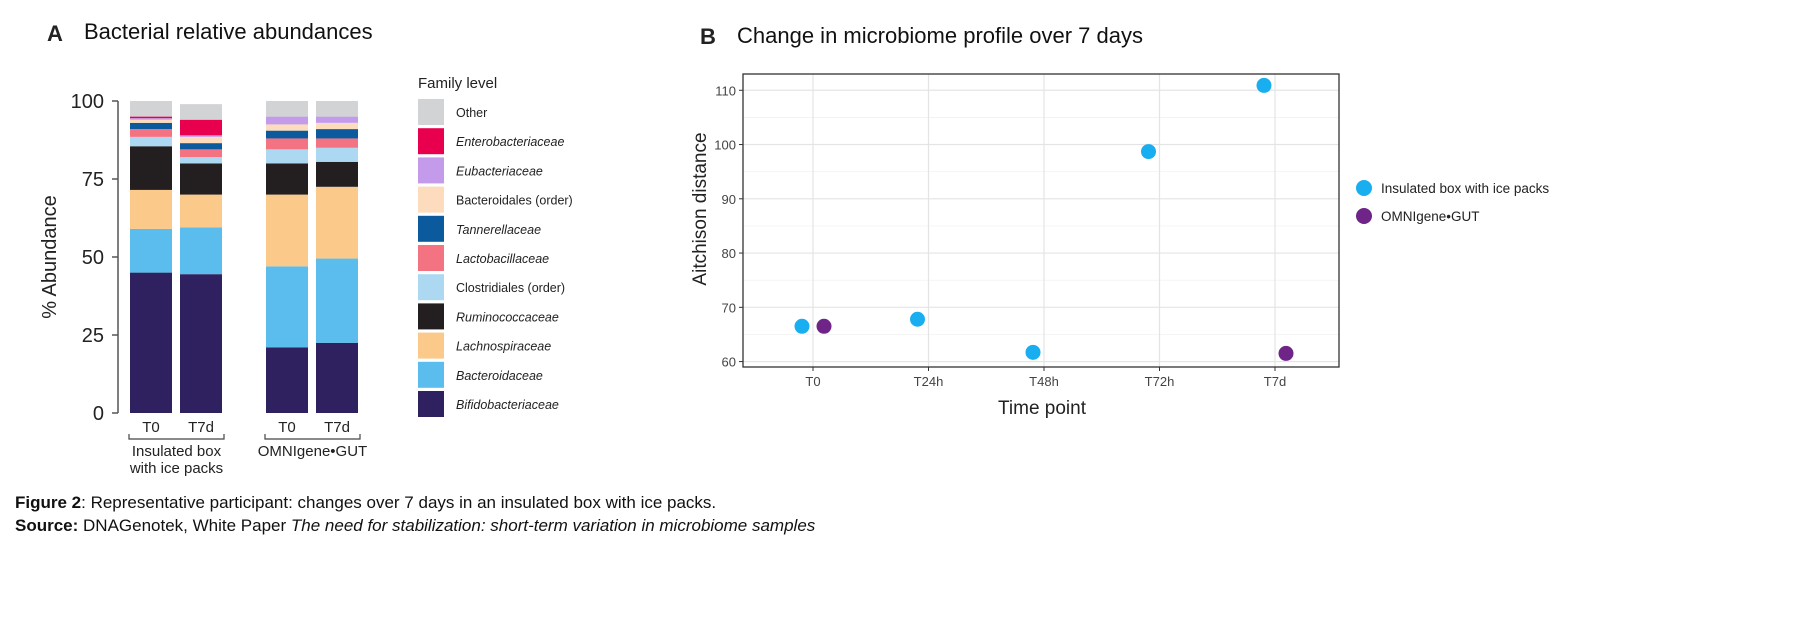  I want to click on legend-label: Bacteroidaceae, so click(499, 376).